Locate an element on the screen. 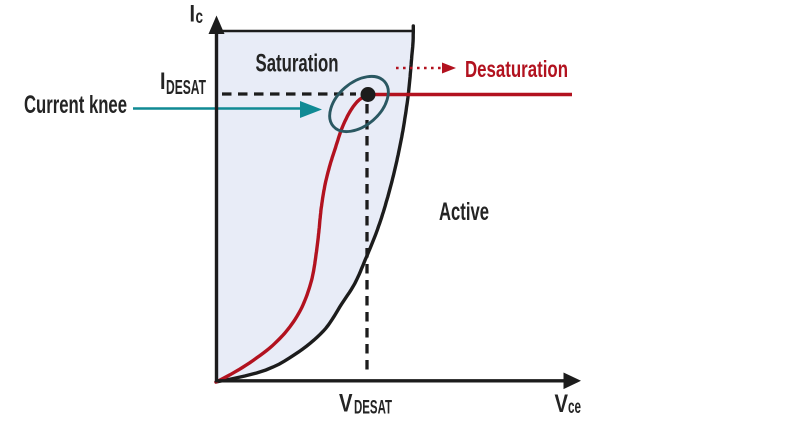 Image resolution: width=800 pixels, height=430 pixels. svg-text: Active is located at coordinates (464, 212).